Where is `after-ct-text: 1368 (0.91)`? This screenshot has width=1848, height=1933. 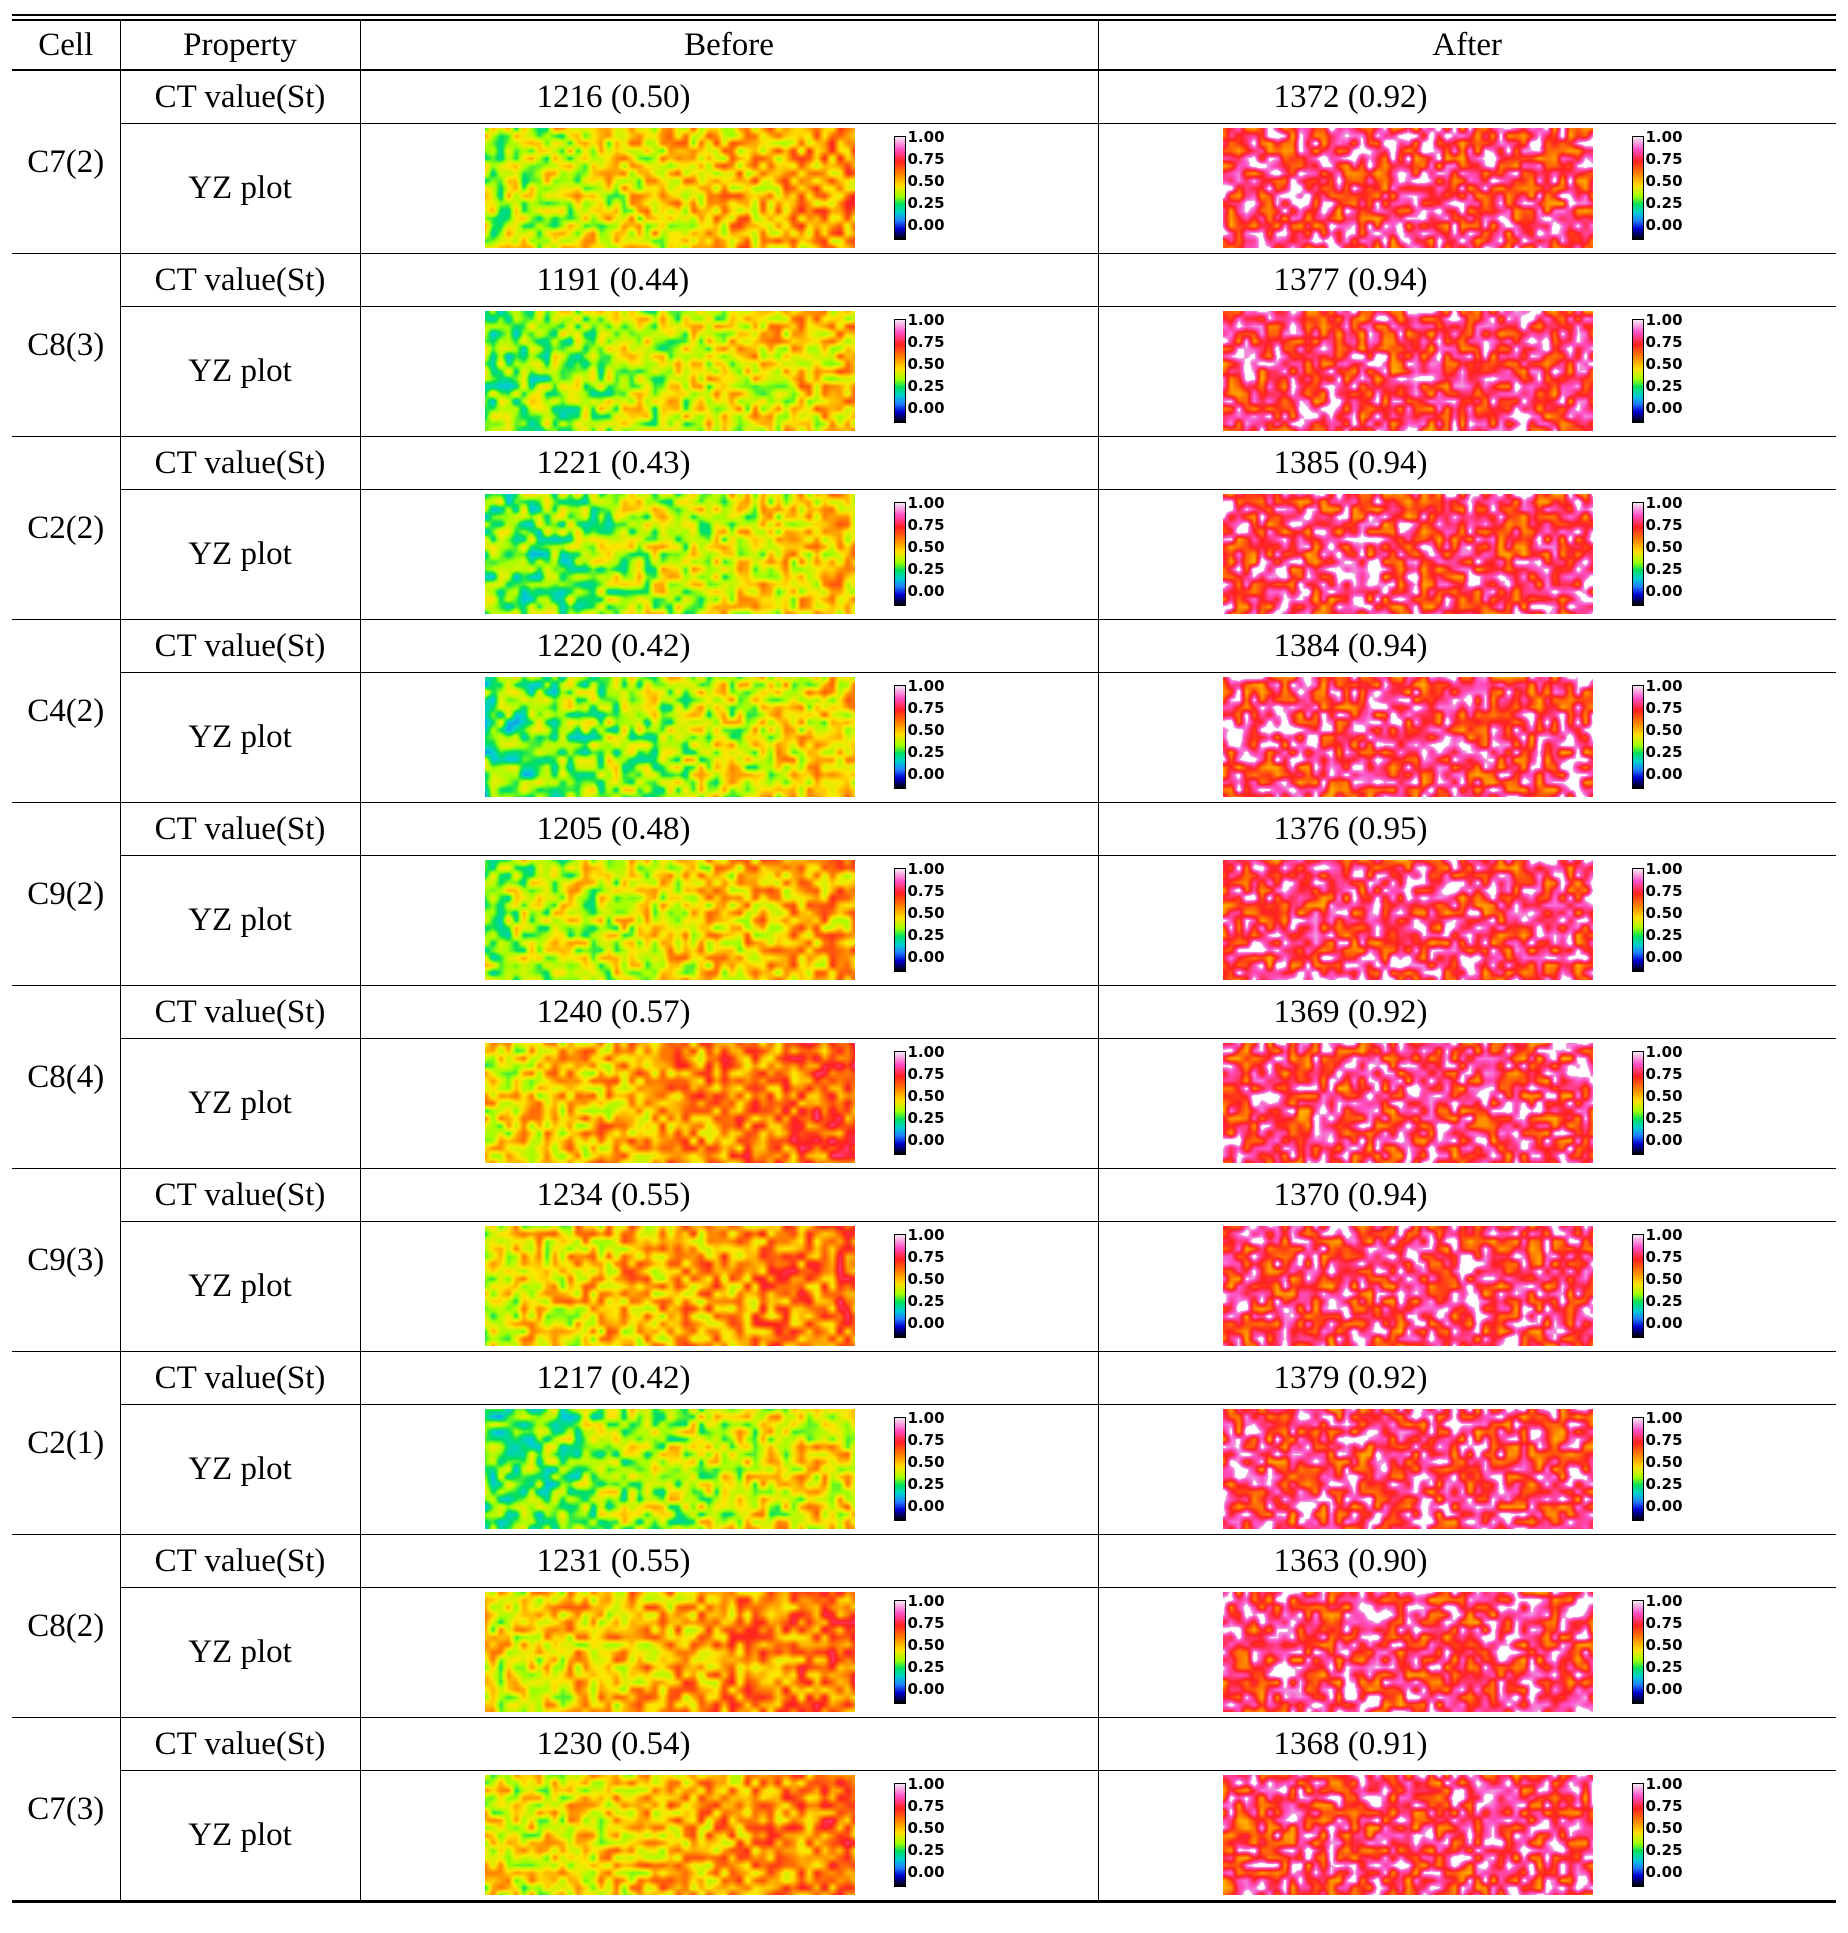
after-ct-text: 1368 (0.91) is located at coordinates (1350, 1743).